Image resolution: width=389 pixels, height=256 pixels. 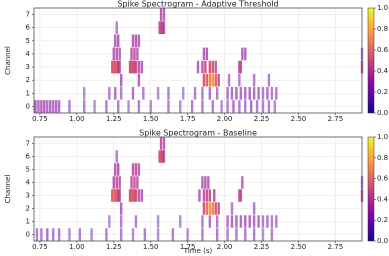 What do you see at coordinates (382, 29) in the screenshot?
I see `colorbar-tick-label: 0.8` at bounding box center [382, 29].